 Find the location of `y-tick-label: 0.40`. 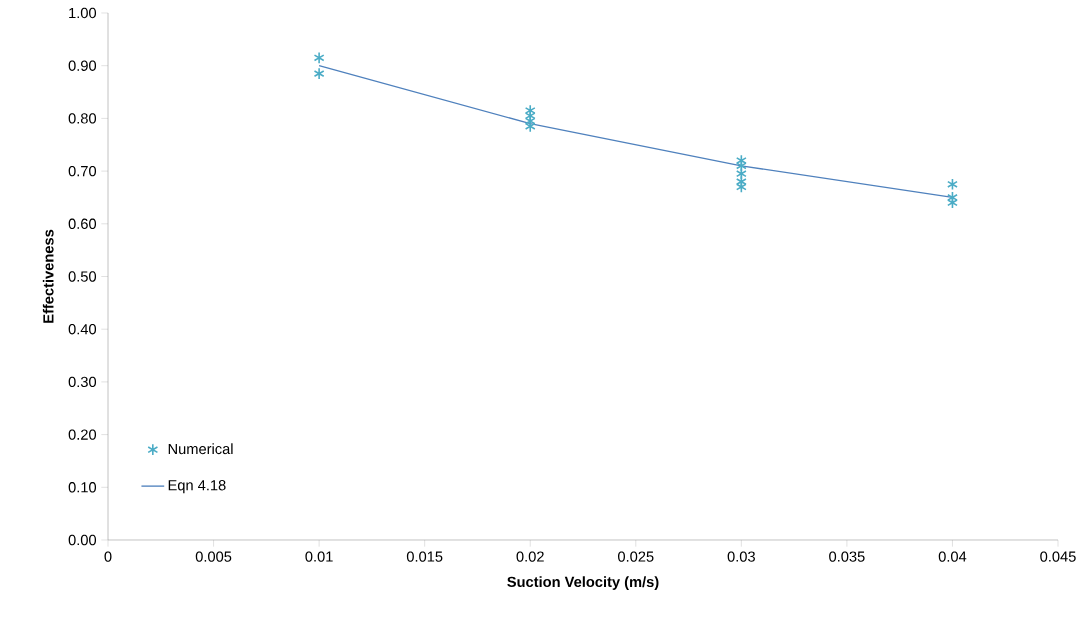

y-tick-label: 0.40 is located at coordinates (82, 329).